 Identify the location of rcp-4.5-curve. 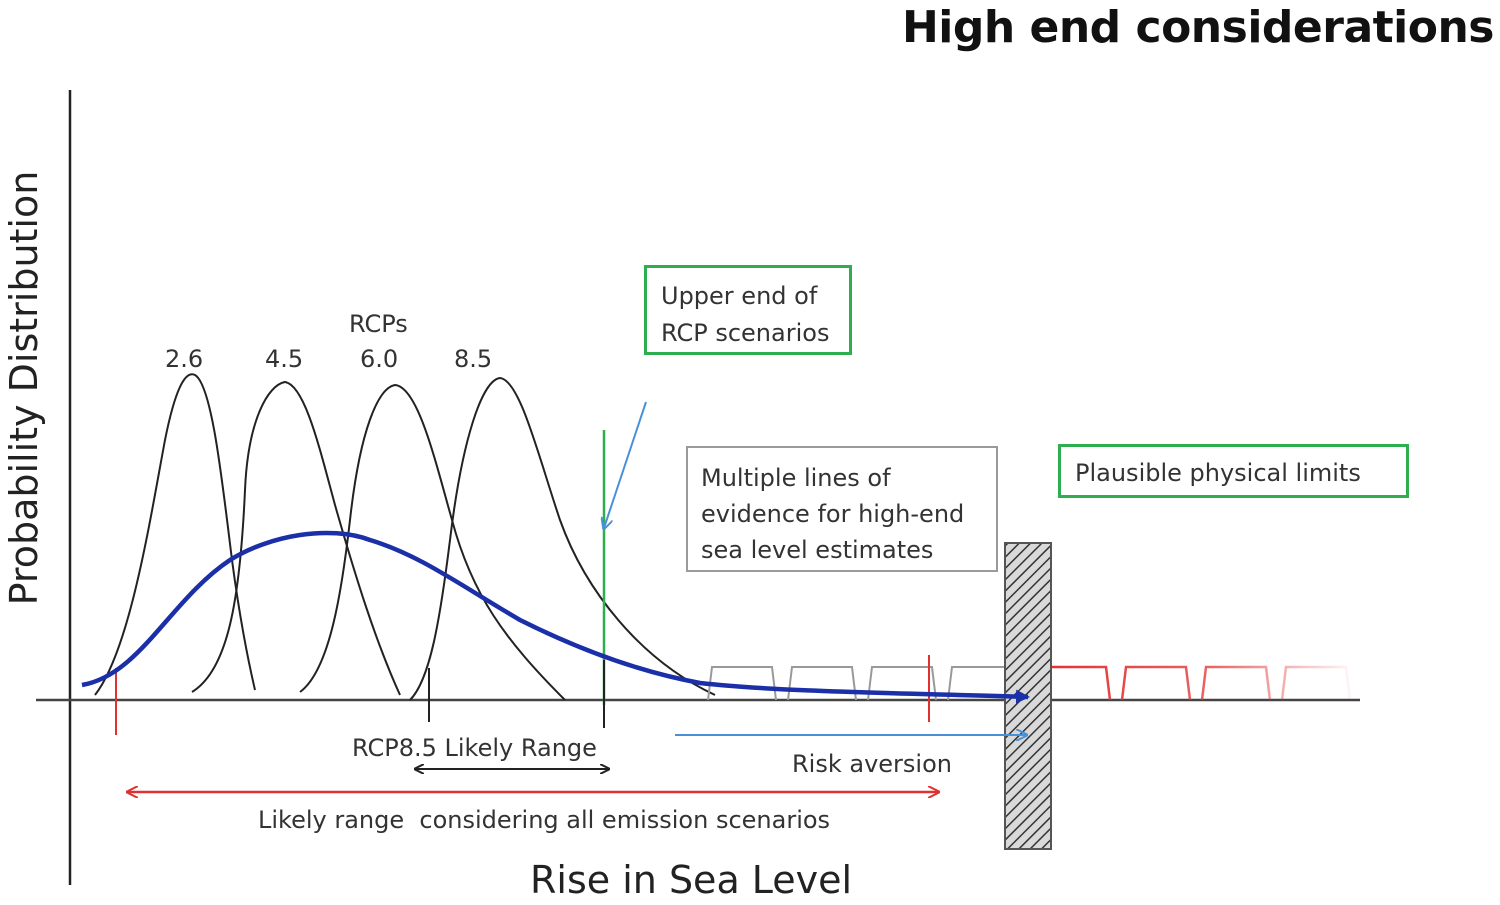
(296, 538).